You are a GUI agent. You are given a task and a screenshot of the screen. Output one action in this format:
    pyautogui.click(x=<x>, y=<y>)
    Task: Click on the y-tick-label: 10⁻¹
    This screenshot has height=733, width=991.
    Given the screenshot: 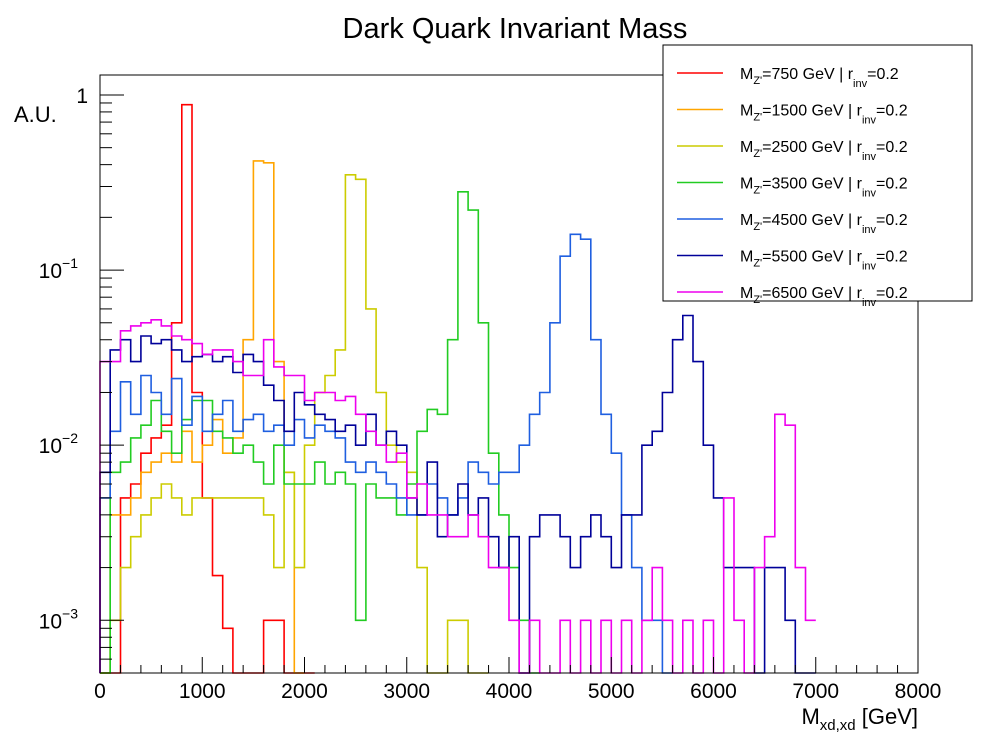 What is the action you would take?
    pyautogui.click(x=59, y=269)
    